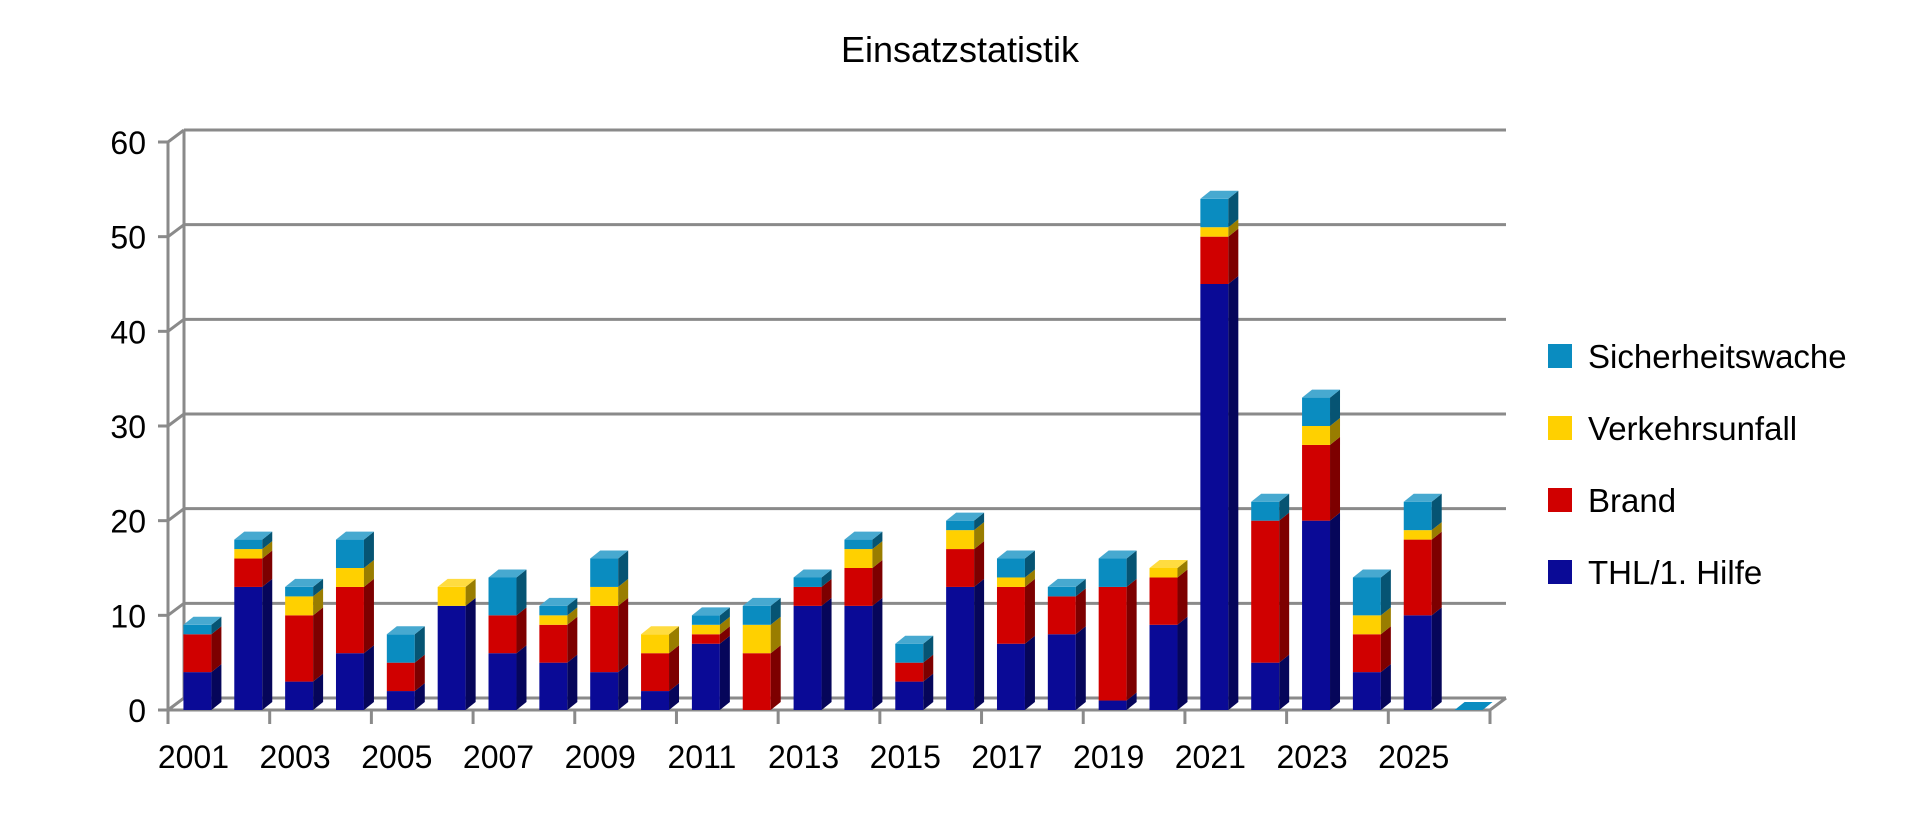  What do you see at coordinates (1210, 757) in the screenshot?
I see `x-tick-label: 2021` at bounding box center [1210, 757].